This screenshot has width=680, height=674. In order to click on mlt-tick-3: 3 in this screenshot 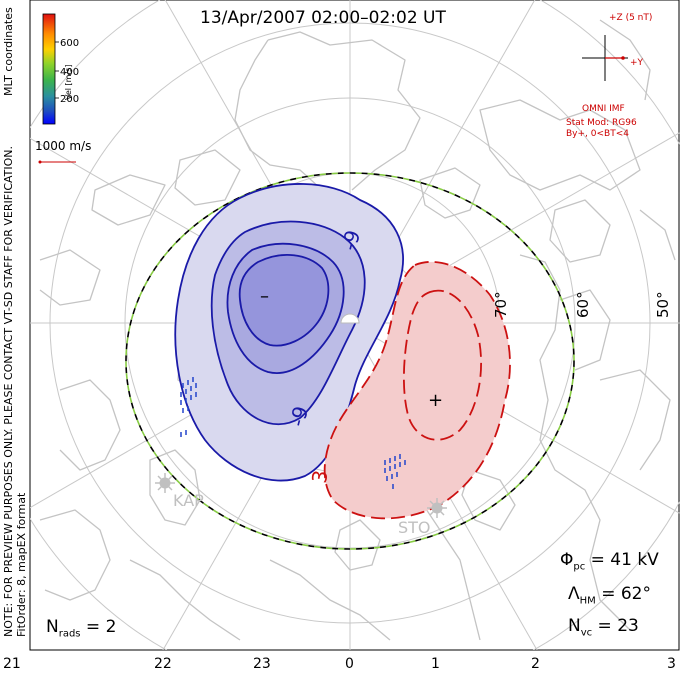, I will do `click(671, 664)`.